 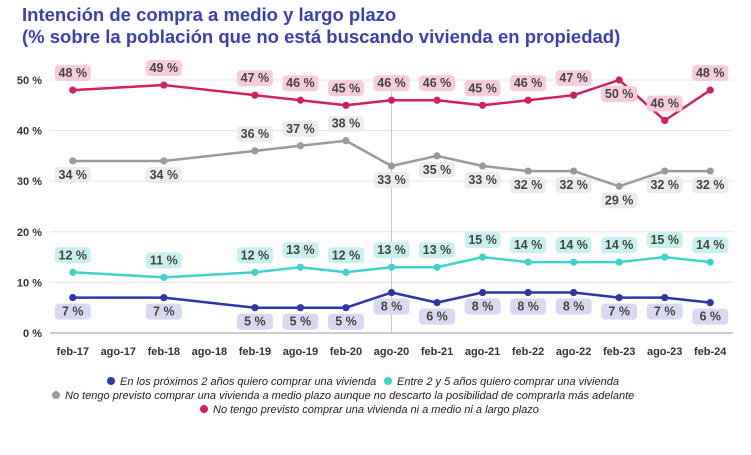 What do you see at coordinates (619, 94) in the screenshot?
I see `data-label: 50 %` at bounding box center [619, 94].